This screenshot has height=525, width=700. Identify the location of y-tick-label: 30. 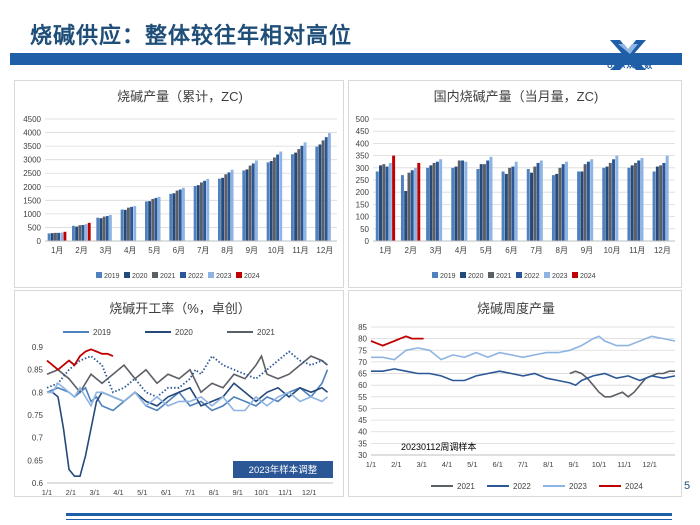
(362, 455).